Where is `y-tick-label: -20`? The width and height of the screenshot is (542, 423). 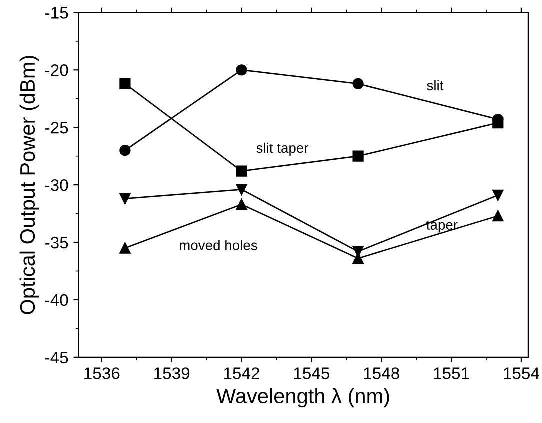 y-tick-label: -20 is located at coordinates (57, 70).